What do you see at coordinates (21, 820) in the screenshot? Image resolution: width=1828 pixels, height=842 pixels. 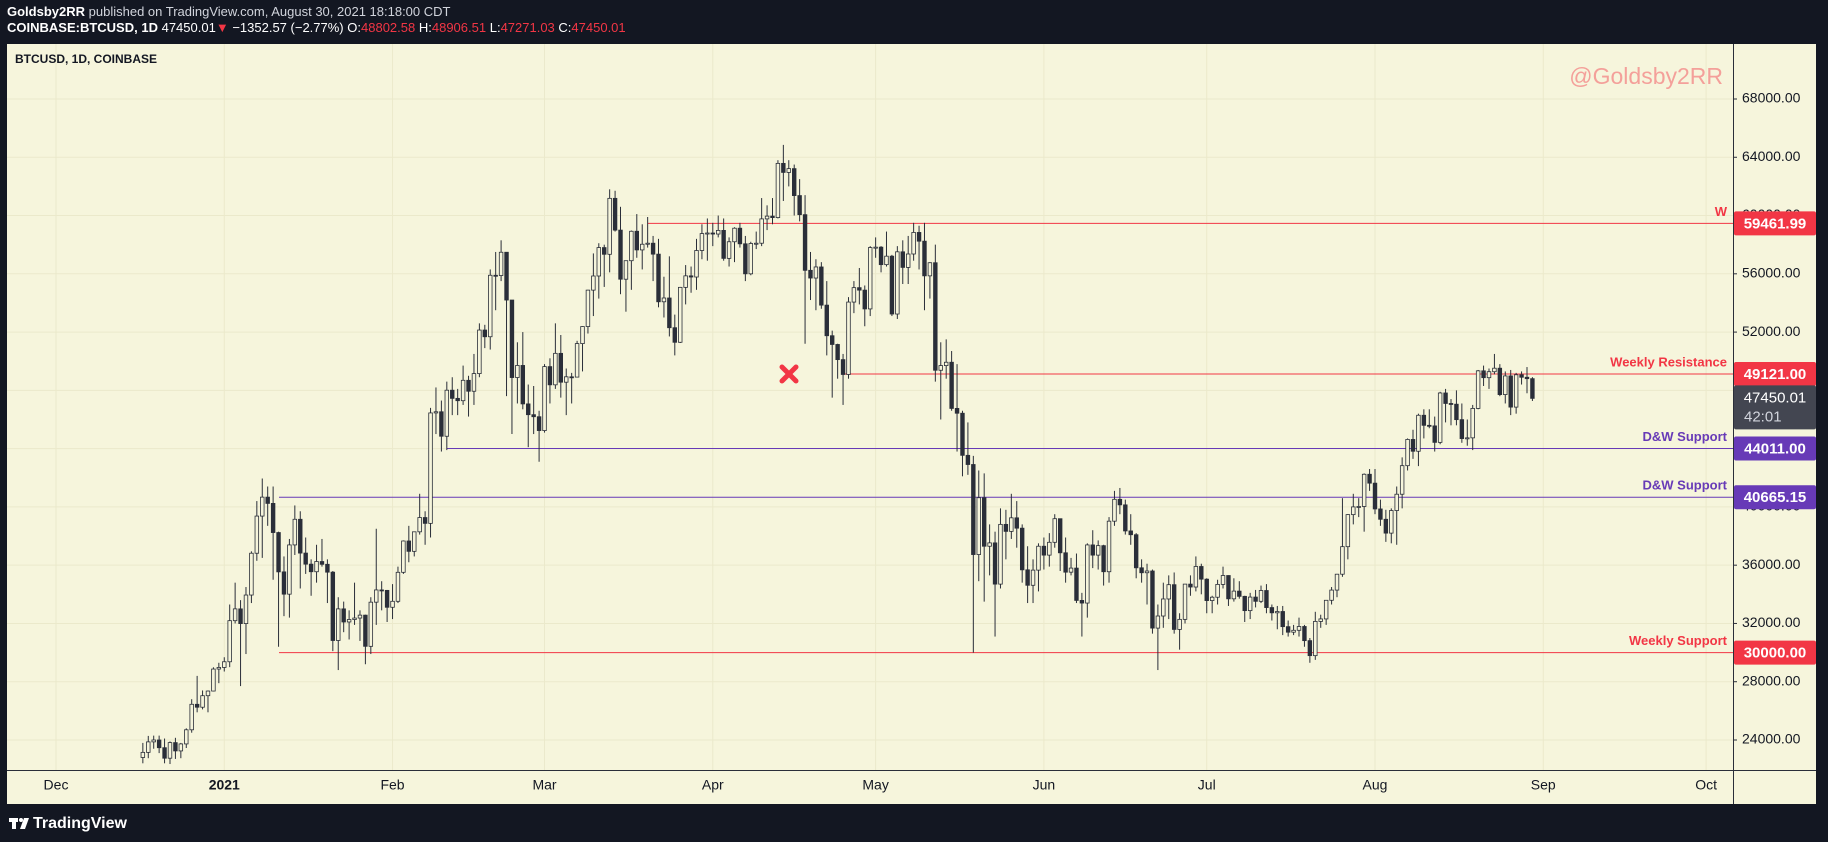 I see `logo-part` at bounding box center [21, 820].